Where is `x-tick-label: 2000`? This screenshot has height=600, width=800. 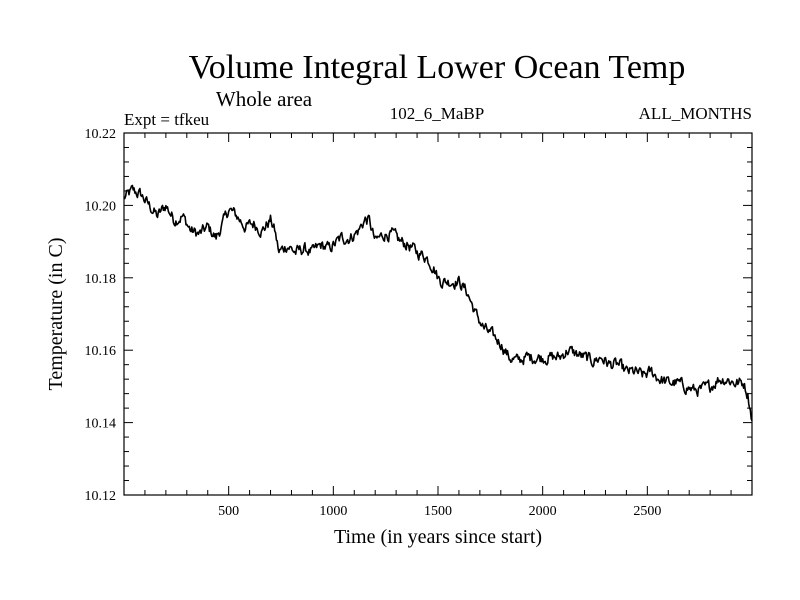
x-tick-label: 2000 is located at coordinates (543, 511).